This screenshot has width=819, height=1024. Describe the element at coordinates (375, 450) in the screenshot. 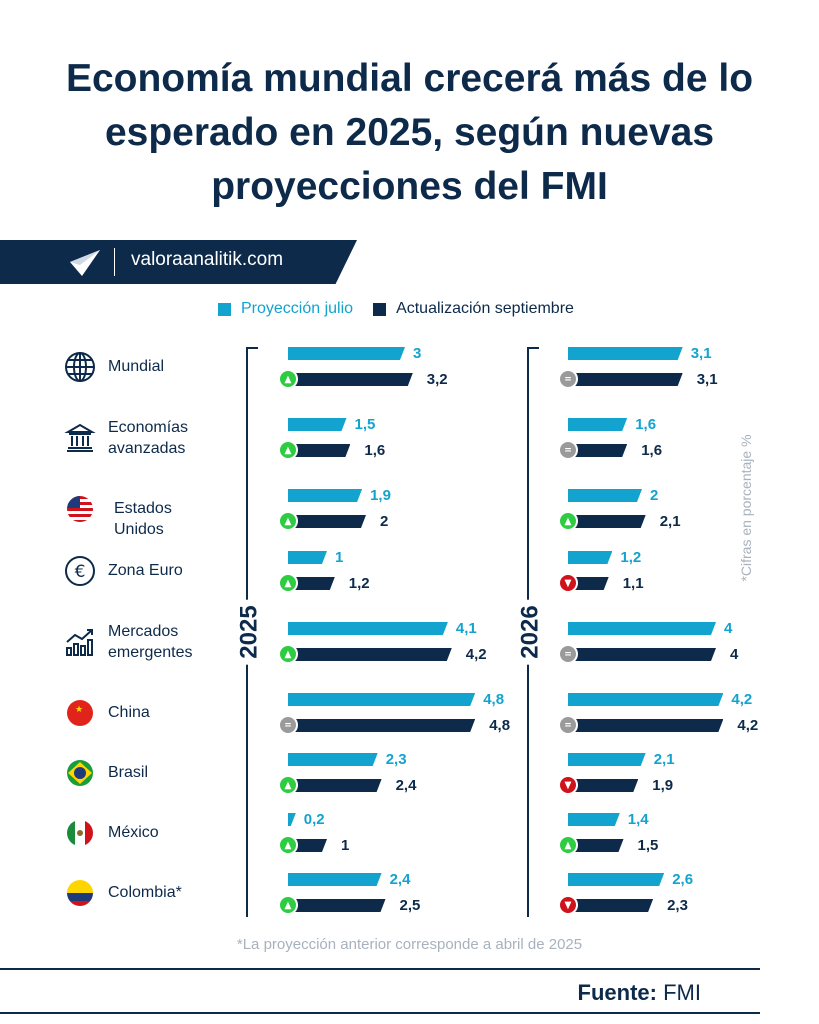

I see `value-septiembre-y2025: 1,6` at that location.